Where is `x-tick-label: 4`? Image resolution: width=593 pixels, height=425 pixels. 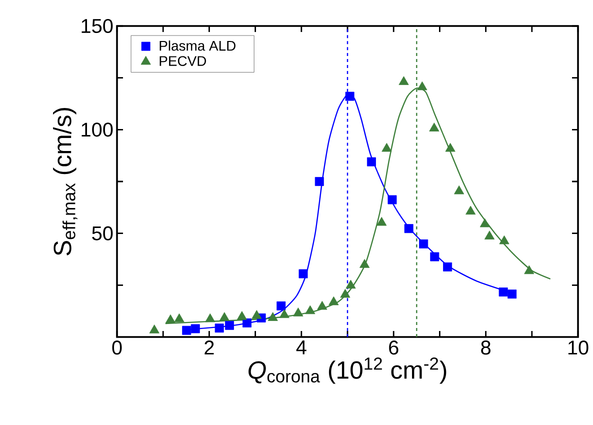
x-tick-label: 4 is located at coordinates (301, 347).